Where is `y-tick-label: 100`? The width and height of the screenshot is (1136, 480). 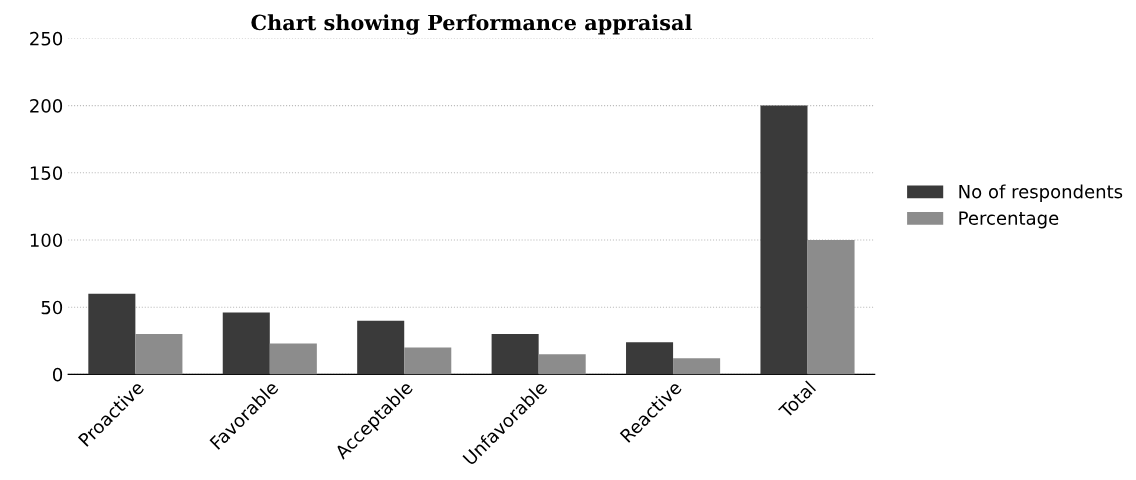 y-tick-label: 100 is located at coordinates (46, 240).